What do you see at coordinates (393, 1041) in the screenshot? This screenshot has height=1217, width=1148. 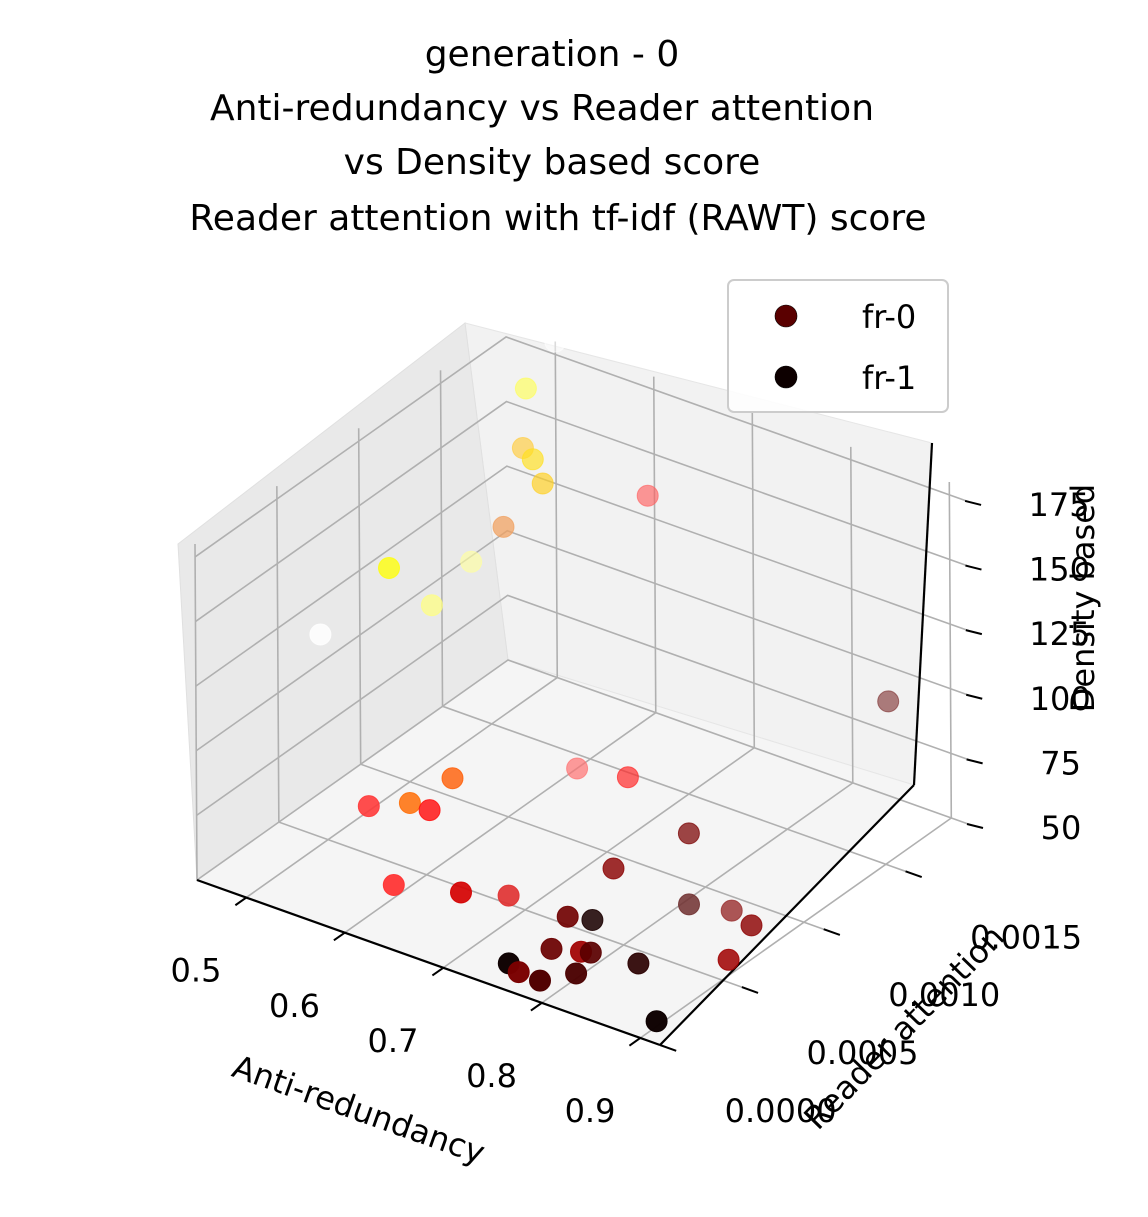 I see `x-tick-label: 0.7` at bounding box center [393, 1041].